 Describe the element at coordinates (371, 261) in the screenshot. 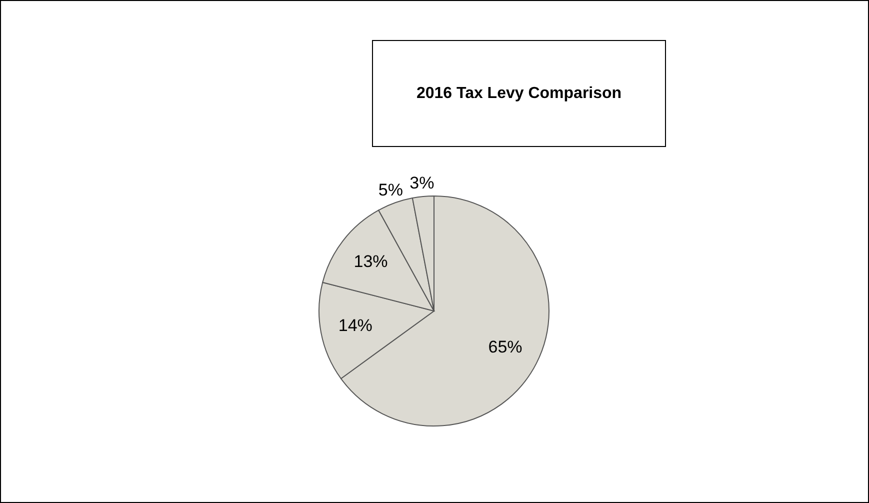

I see `data-label: 13%` at that location.